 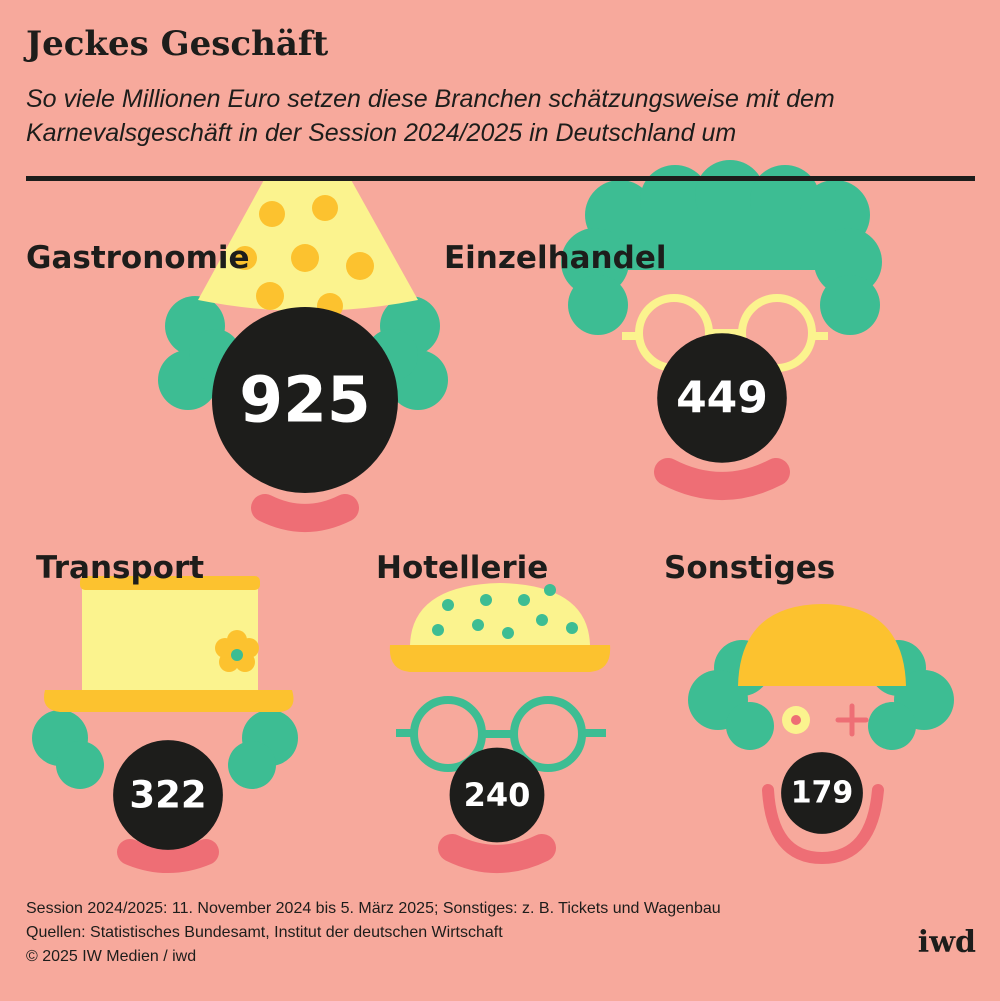 What do you see at coordinates (462, 568) in the screenshot?
I see `category-label-hotellerie: Hotellerie` at bounding box center [462, 568].